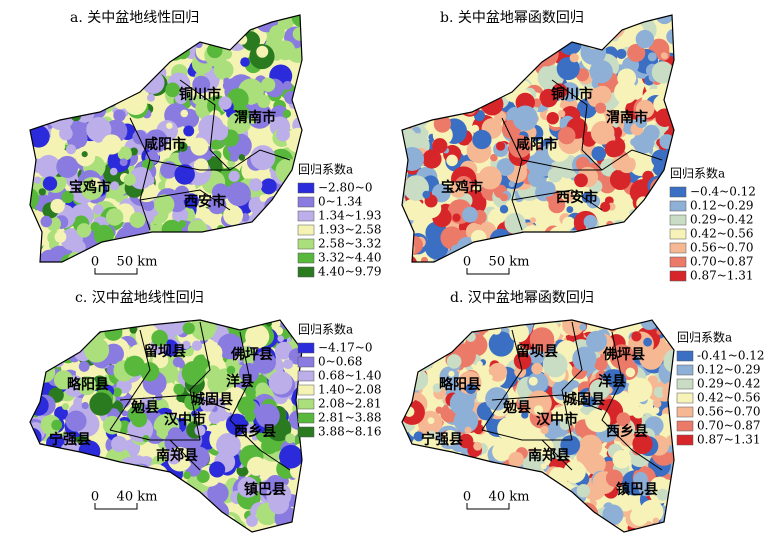 The width and height of the screenshot is (782, 548). What do you see at coordinates (350, 376) in the screenshot?
I see `legend-label: 0.68~1.40` at bounding box center [350, 376].